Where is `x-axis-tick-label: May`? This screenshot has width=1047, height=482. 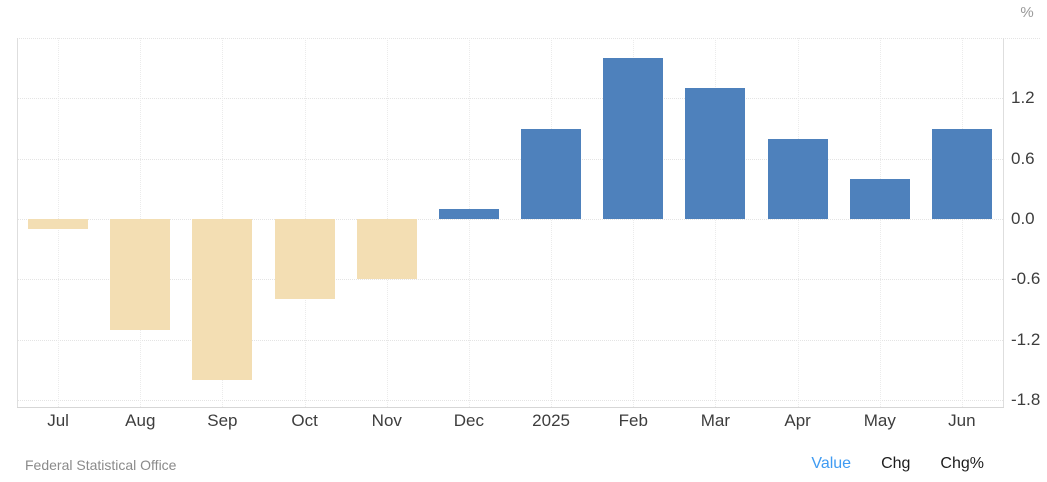
x-axis-tick-label: May is located at coordinates (879, 420).